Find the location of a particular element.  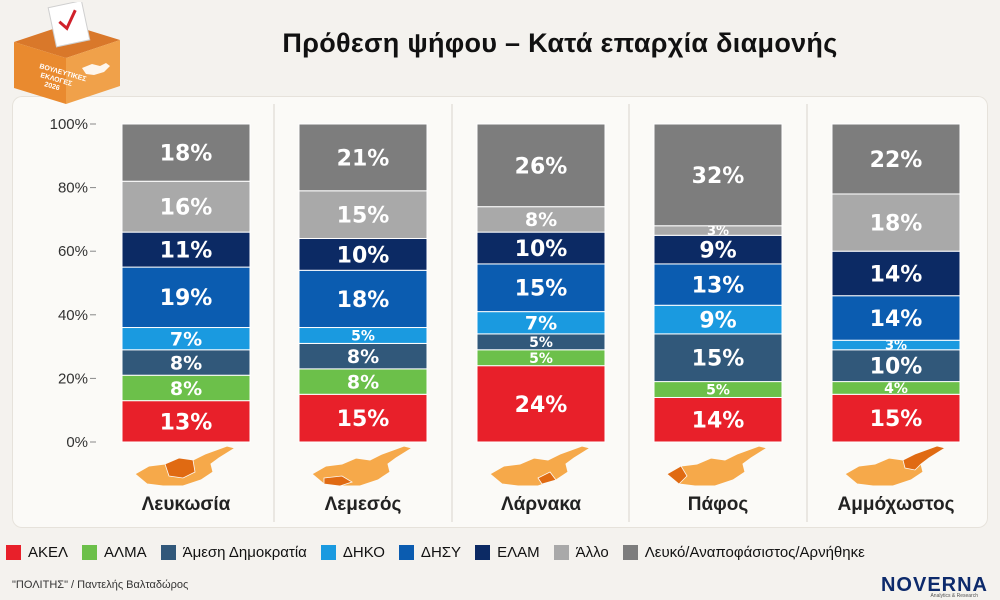

y-tick-label: 60% is located at coordinates (73, 251).